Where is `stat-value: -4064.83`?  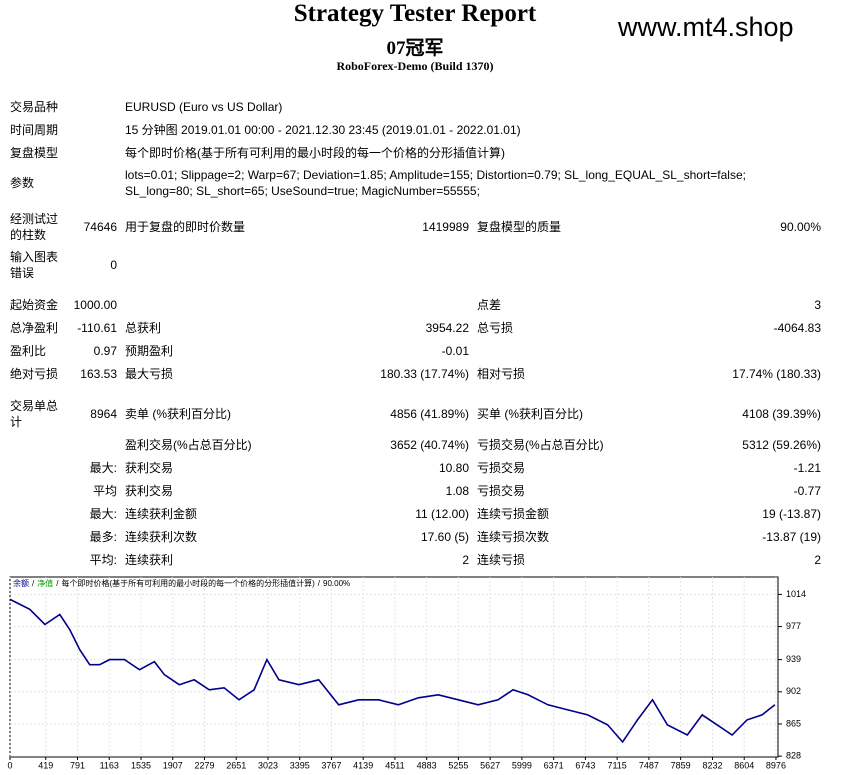 stat-value: -4064.83 is located at coordinates (797, 328).